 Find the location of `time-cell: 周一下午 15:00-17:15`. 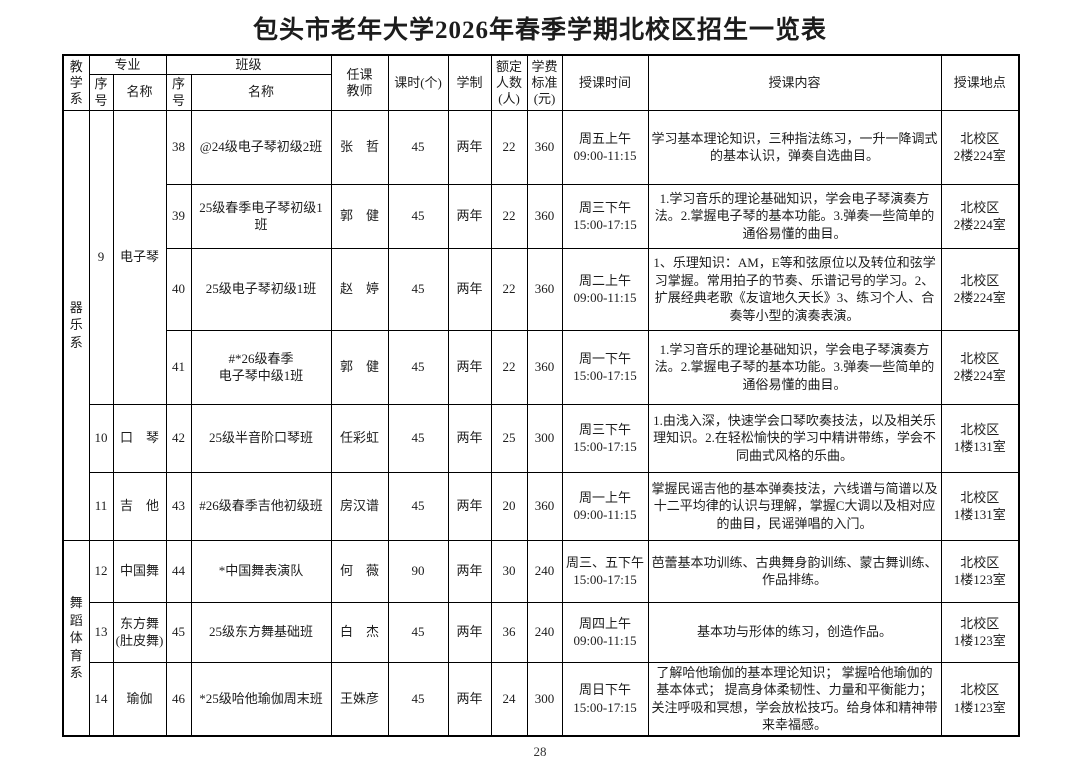

time-cell: 周一下午 15:00-17:15 is located at coordinates (605, 367).